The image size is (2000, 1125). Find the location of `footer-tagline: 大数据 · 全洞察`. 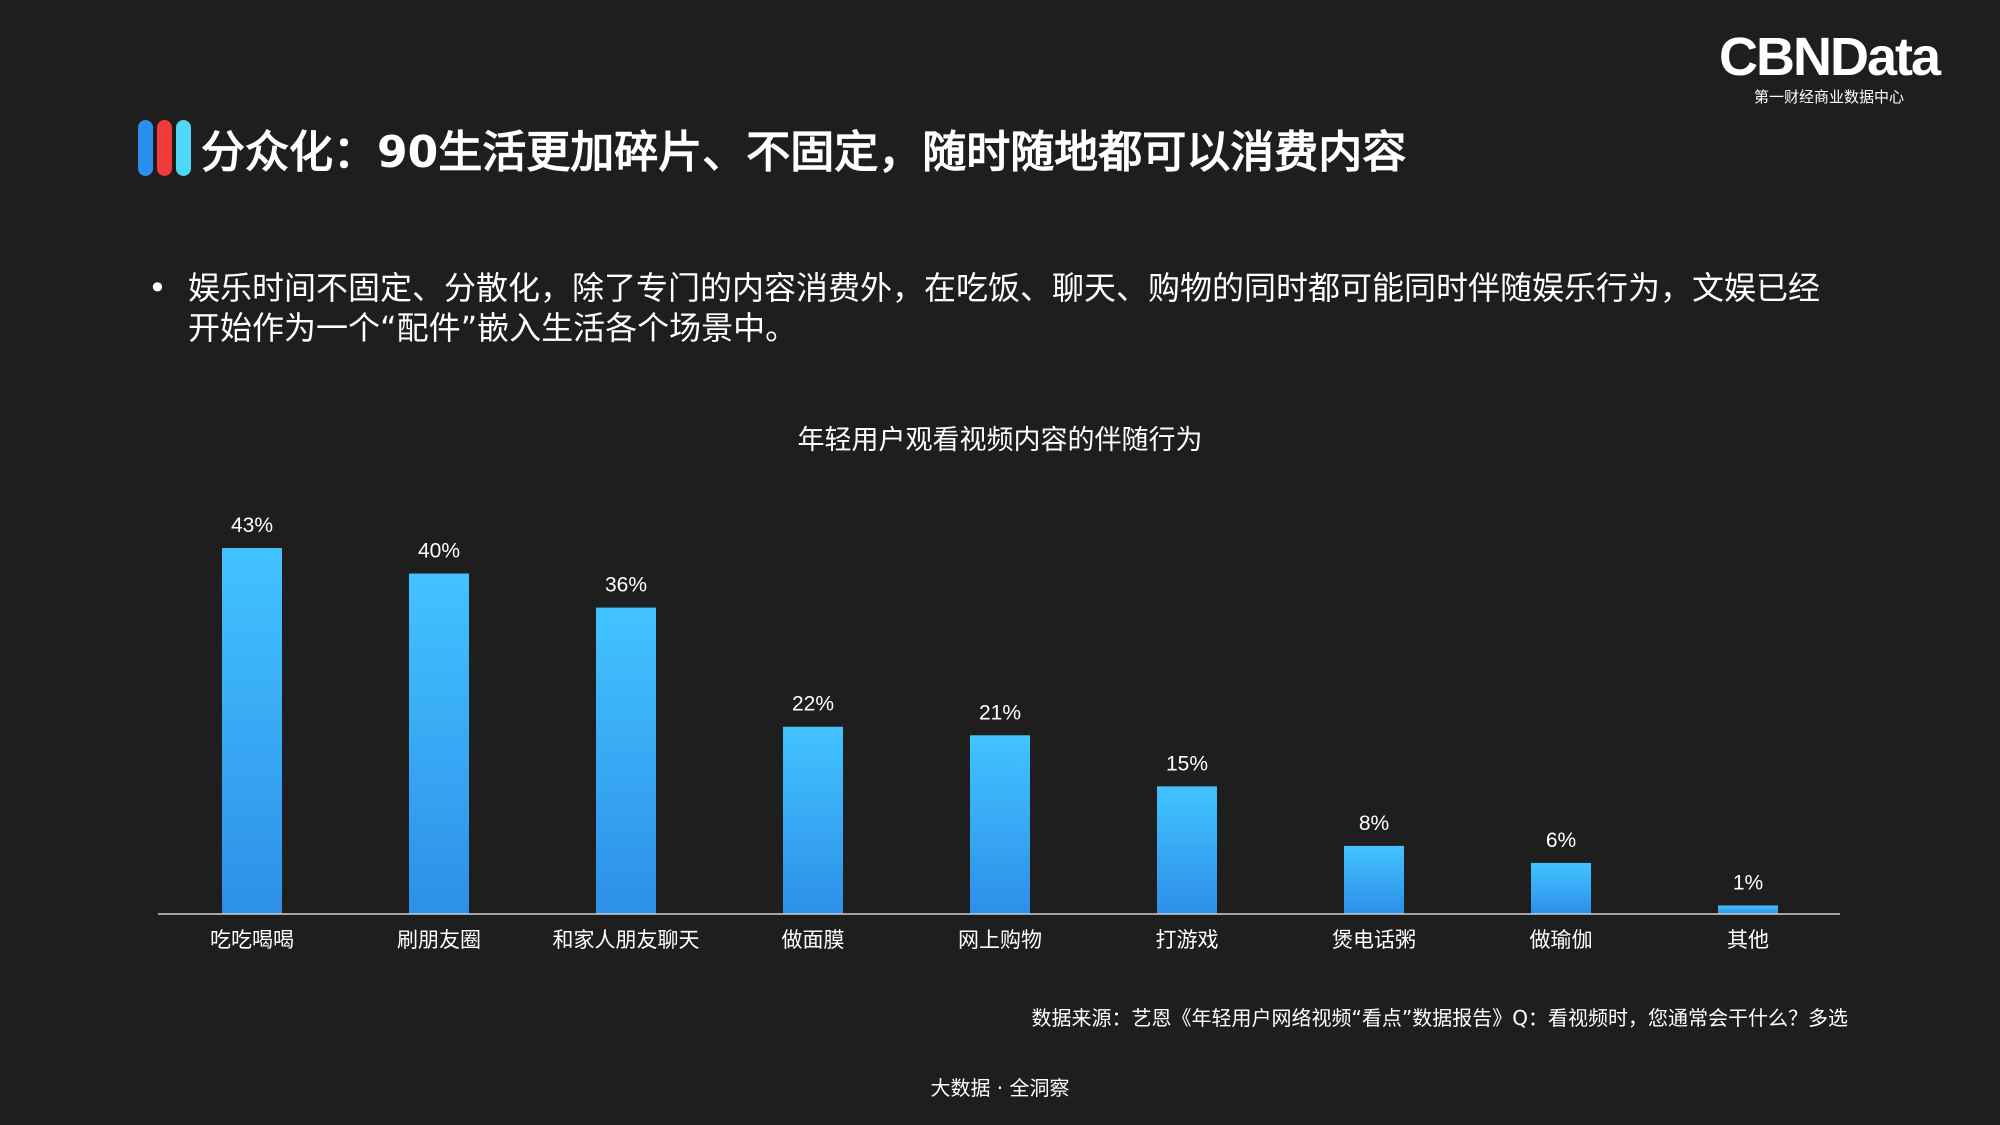

footer-tagline: 大数据 · 全洞察 is located at coordinates (1000, 1088).